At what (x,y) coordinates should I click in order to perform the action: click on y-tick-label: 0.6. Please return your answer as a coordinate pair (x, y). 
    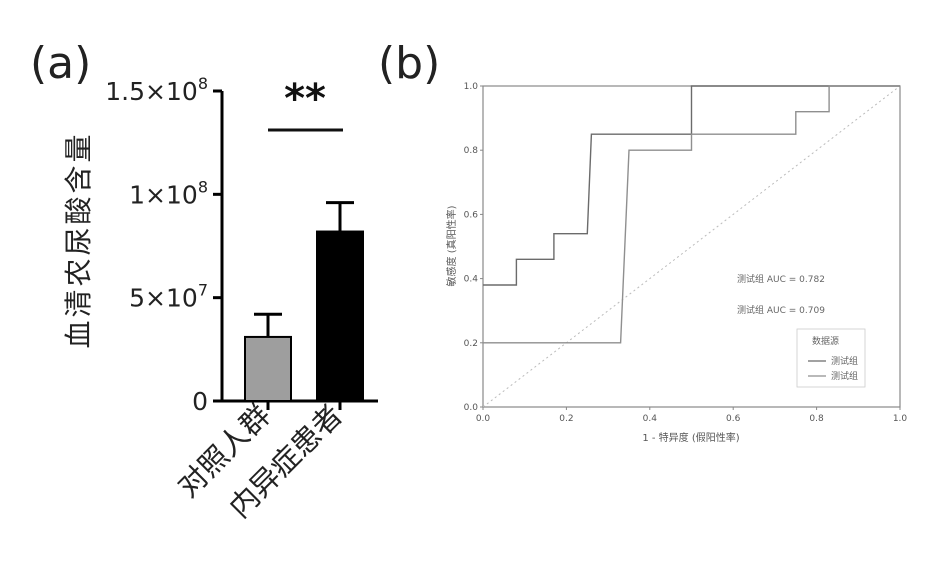
    Looking at the image, I should click on (471, 215).